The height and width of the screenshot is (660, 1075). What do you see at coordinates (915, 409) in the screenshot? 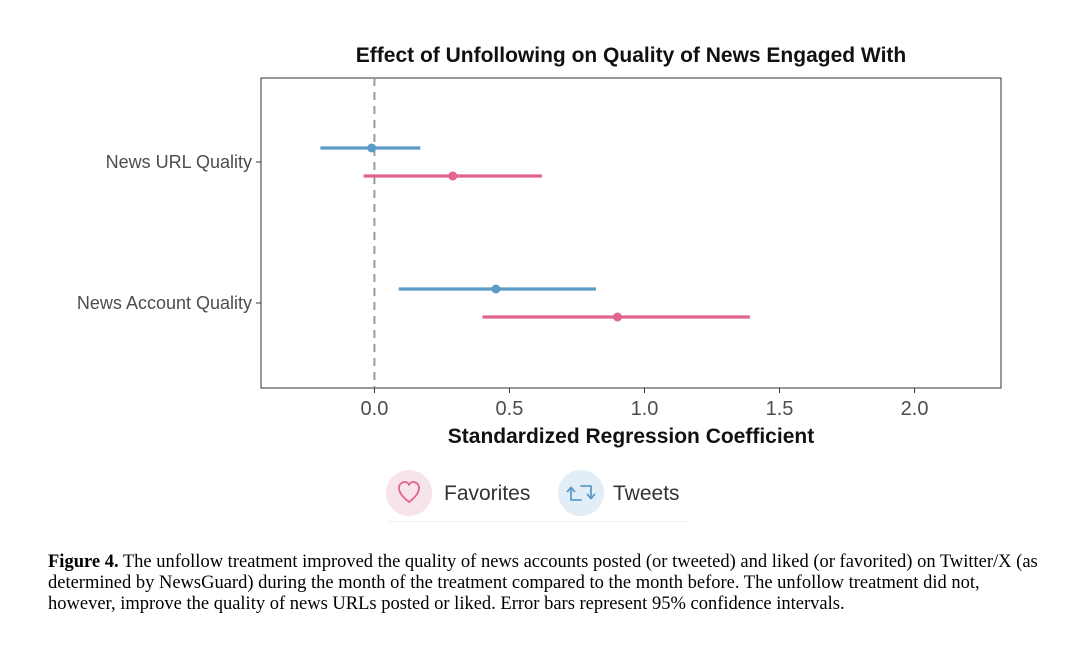
I see `x-tick-label-4: 2.0` at bounding box center [915, 409].